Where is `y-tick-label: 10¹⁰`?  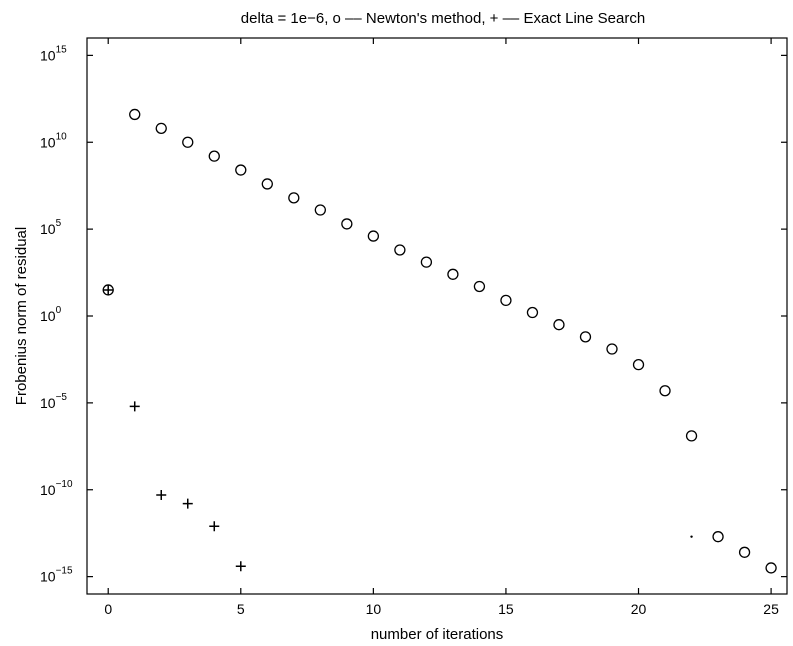
y-tick-label: 10¹⁰ is located at coordinates (53, 140).